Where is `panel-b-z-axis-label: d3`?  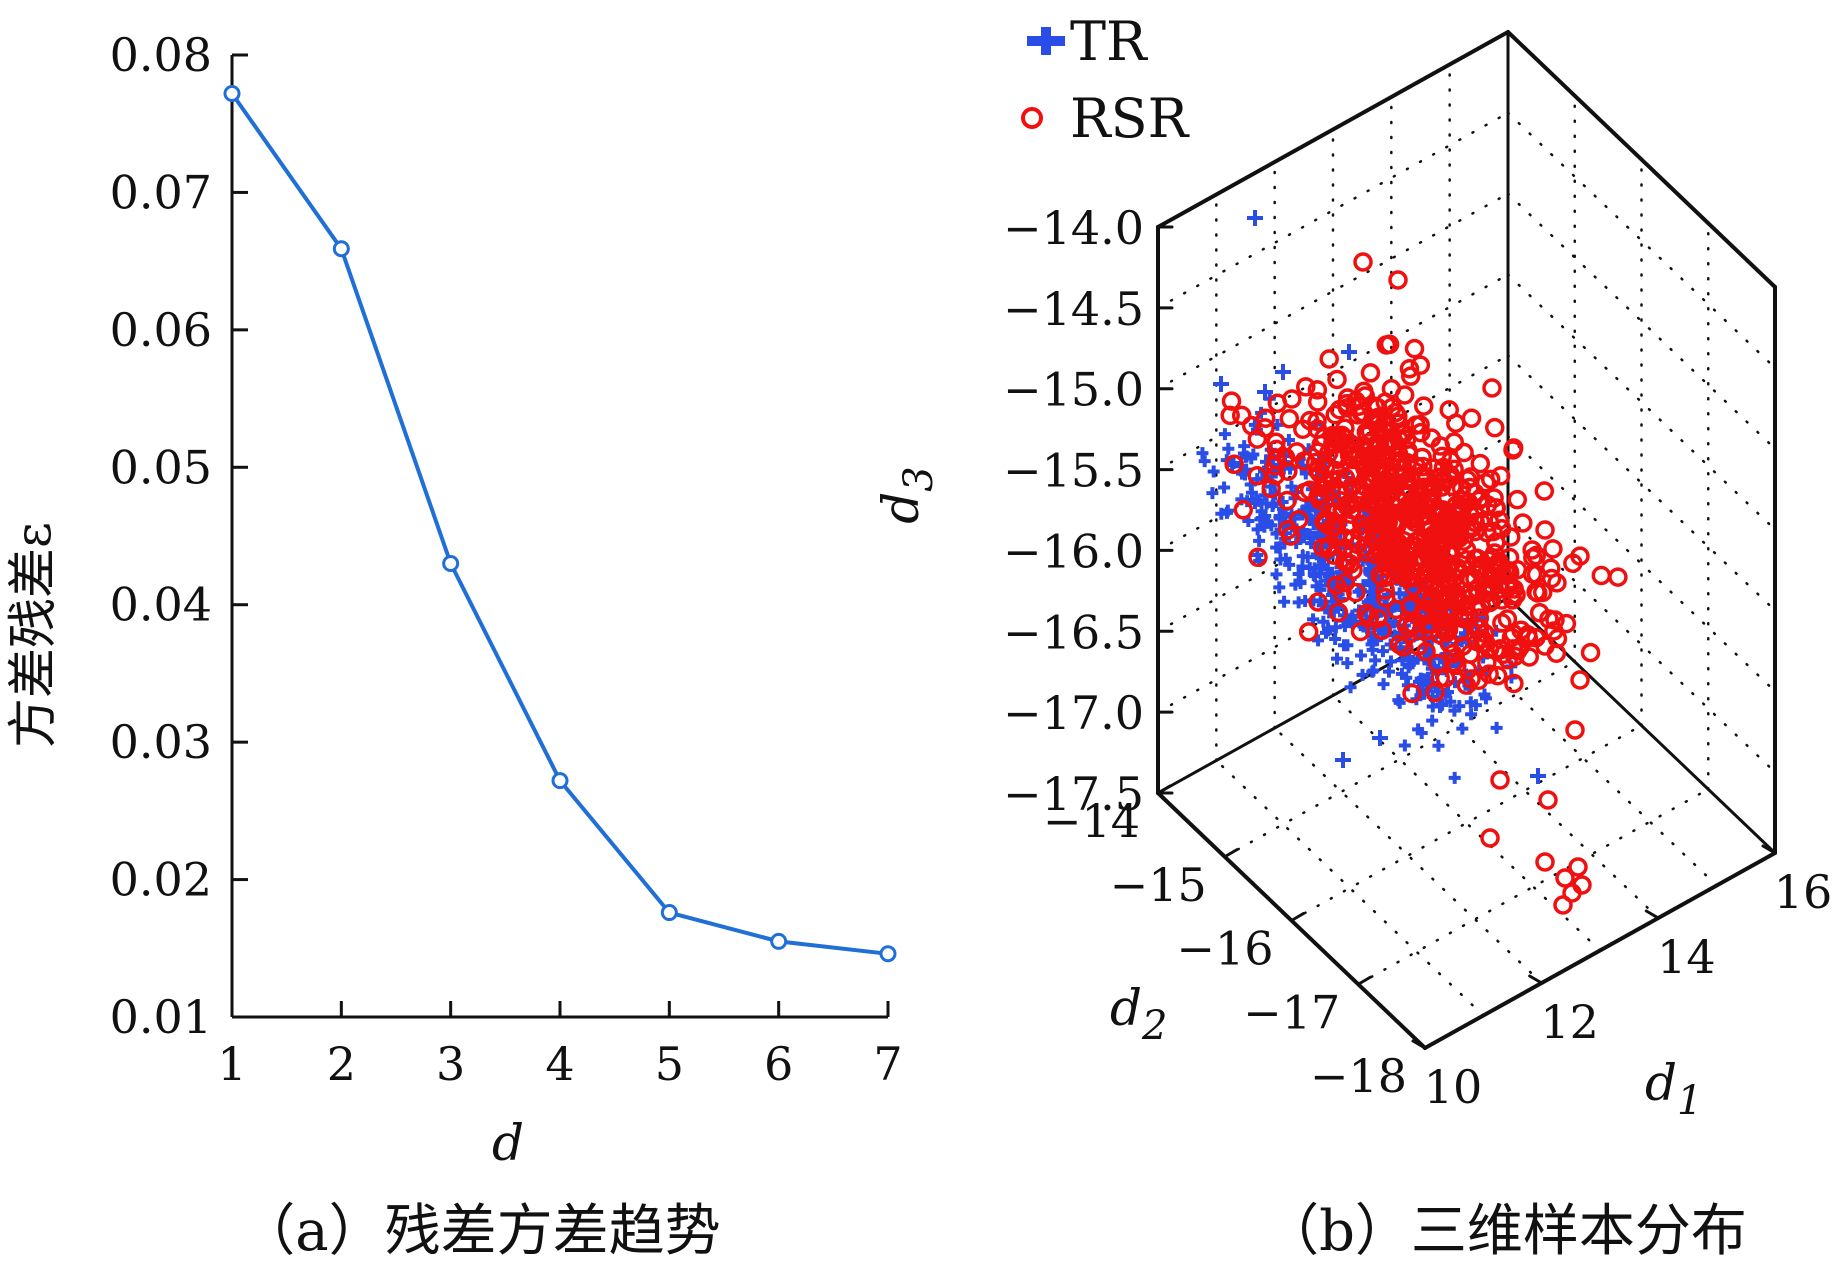 panel-b-z-axis-label: d3 is located at coordinates (907, 494).